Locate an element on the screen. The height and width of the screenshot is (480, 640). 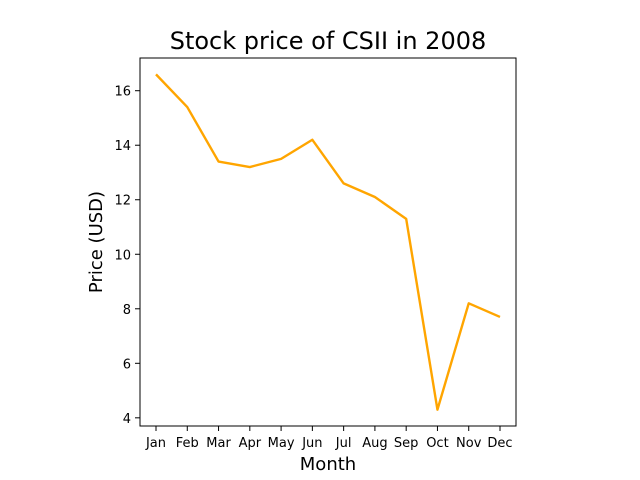
y-tick-label: 10 is located at coordinates (122, 255).